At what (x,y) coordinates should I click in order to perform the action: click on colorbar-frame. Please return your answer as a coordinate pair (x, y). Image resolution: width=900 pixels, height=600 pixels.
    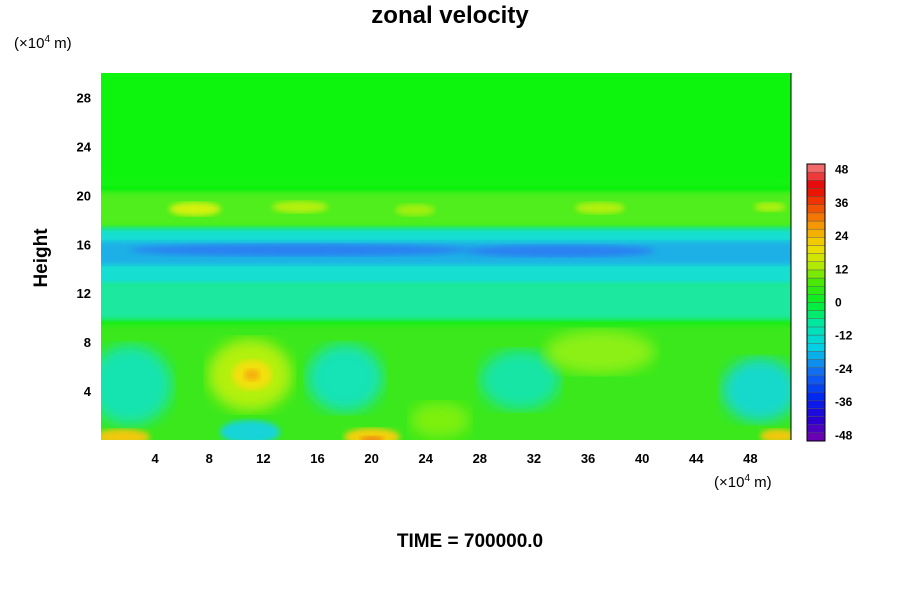
    Looking at the image, I should click on (816, 302).